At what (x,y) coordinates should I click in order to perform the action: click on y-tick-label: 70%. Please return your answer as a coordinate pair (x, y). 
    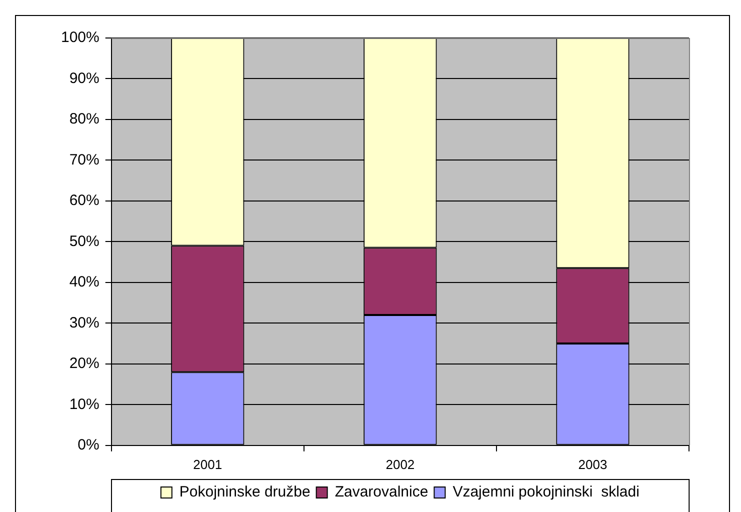
    Looking at the image, I should click on (84, 159).